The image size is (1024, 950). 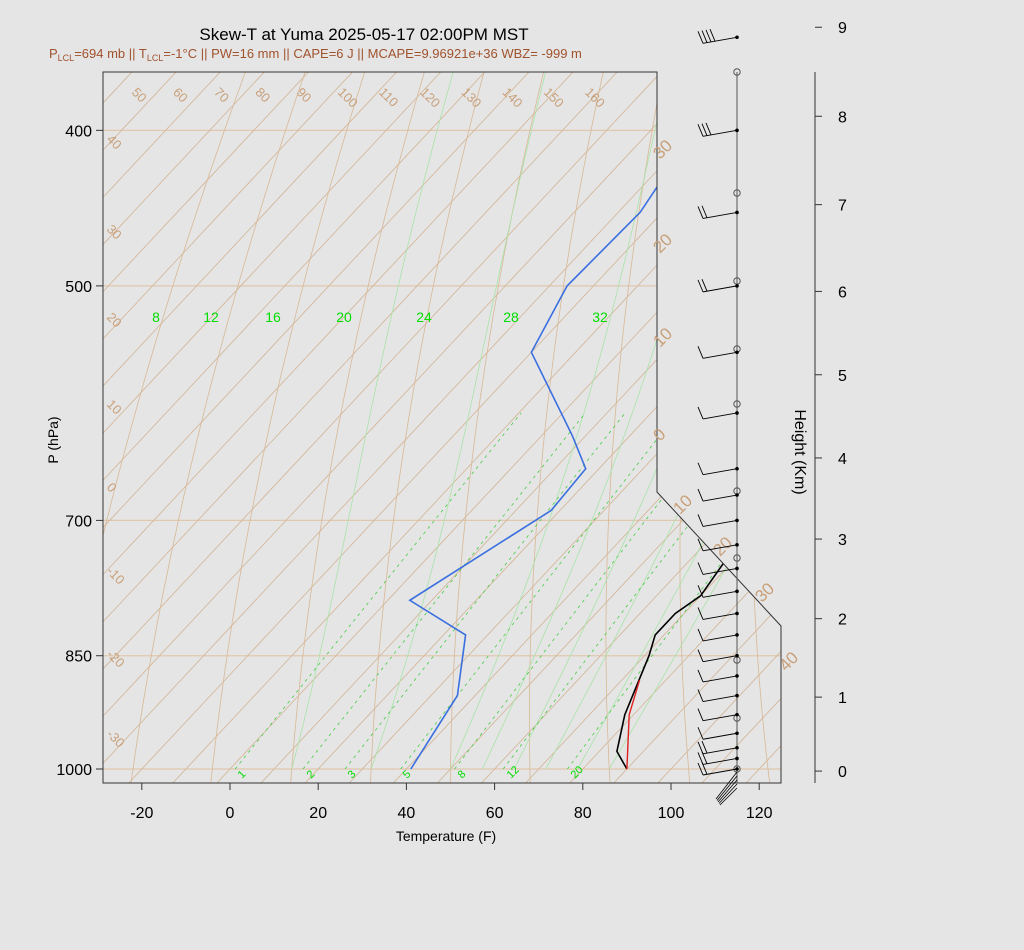 What do you see at coordinates (495, 813) in the screenshot?
I see `x-tick-label: 60` at bounding box center [495, 813].